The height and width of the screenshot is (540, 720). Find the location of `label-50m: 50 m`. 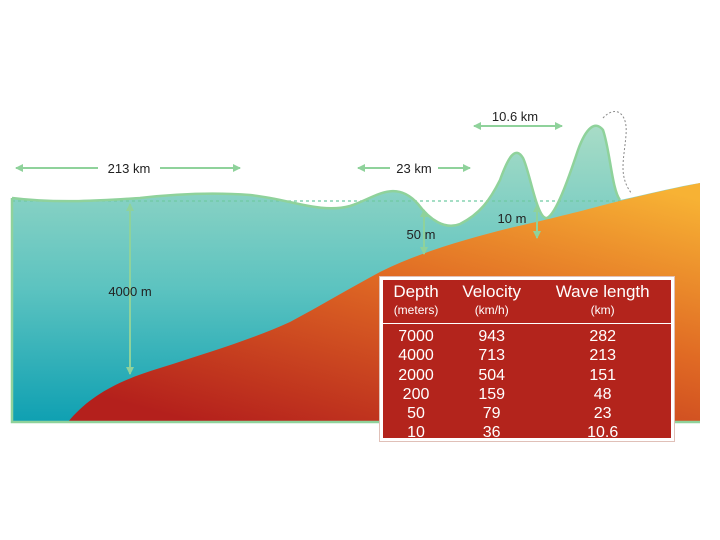

label-50m: 50 m is located at coordinates (421, 234).